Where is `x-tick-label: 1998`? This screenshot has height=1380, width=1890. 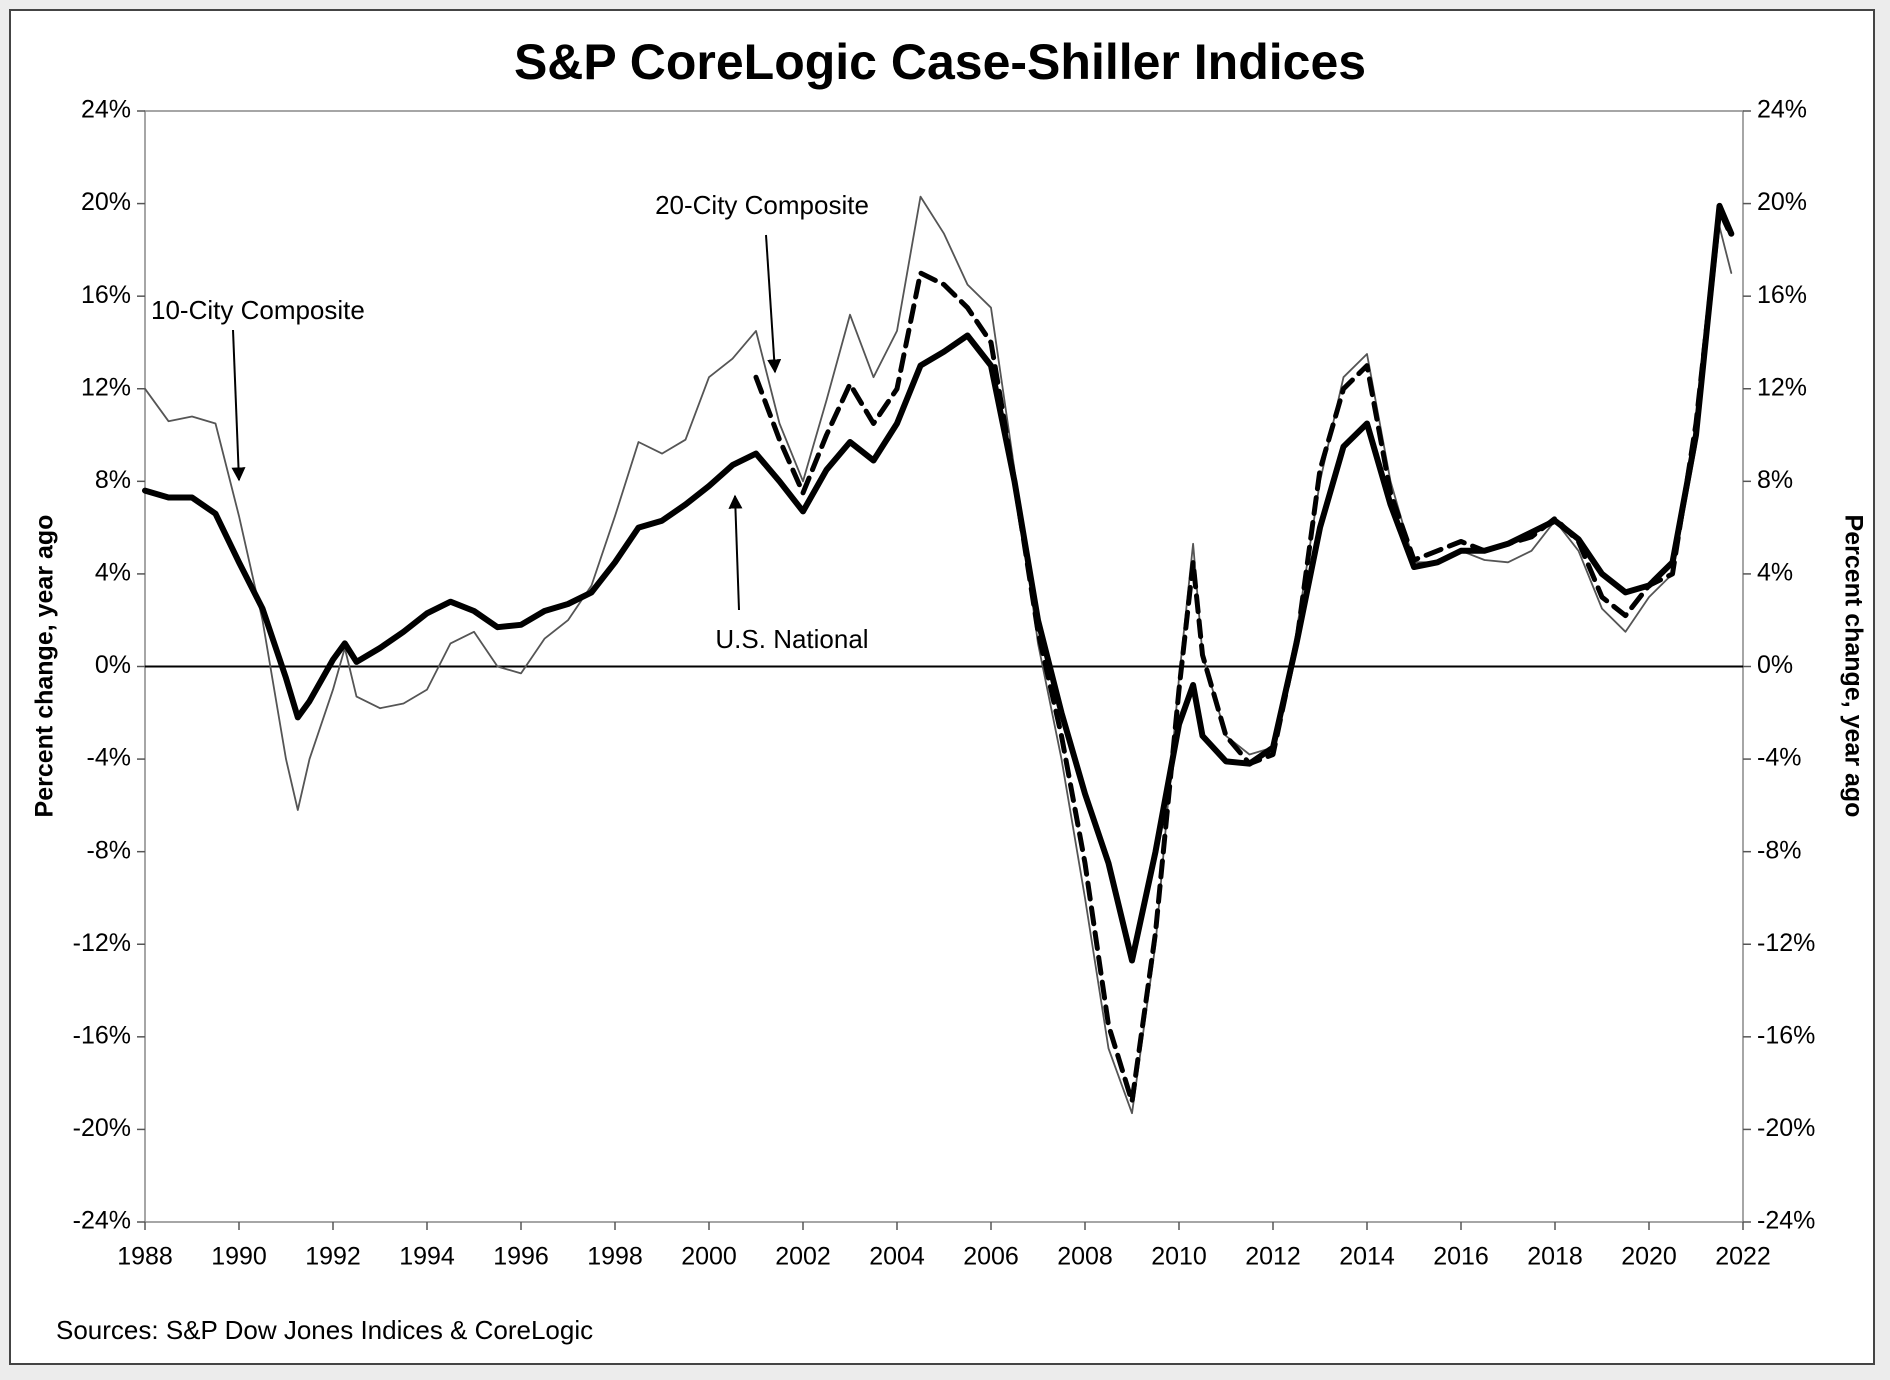 x-tick-label: 1998 is located at coordinates (615, 1257).